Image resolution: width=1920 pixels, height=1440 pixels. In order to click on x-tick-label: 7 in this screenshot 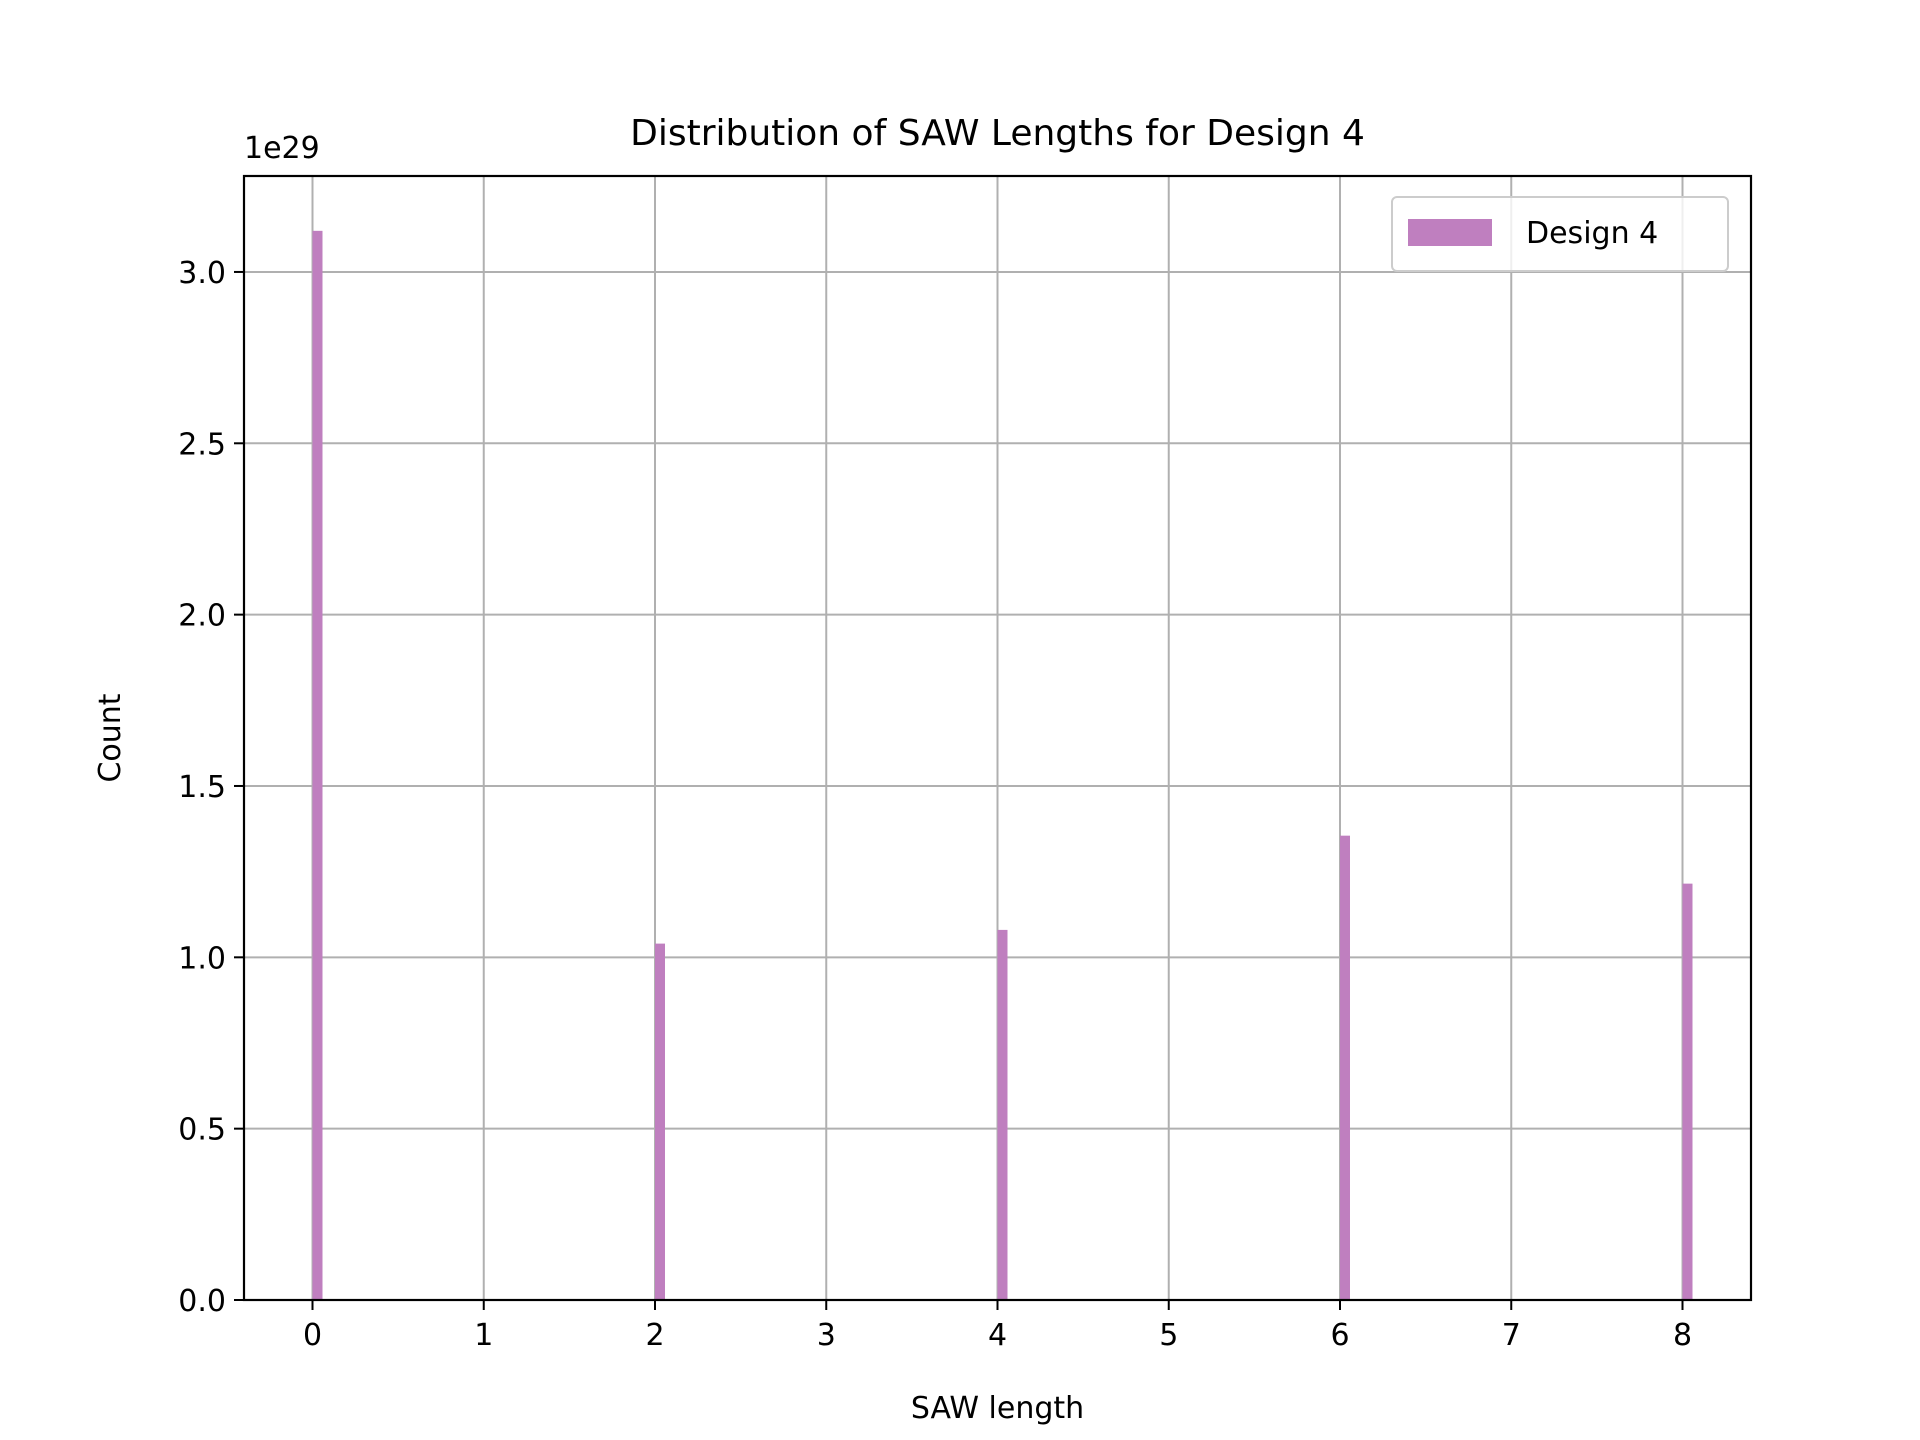, I will do `click(1511, 1335)`.